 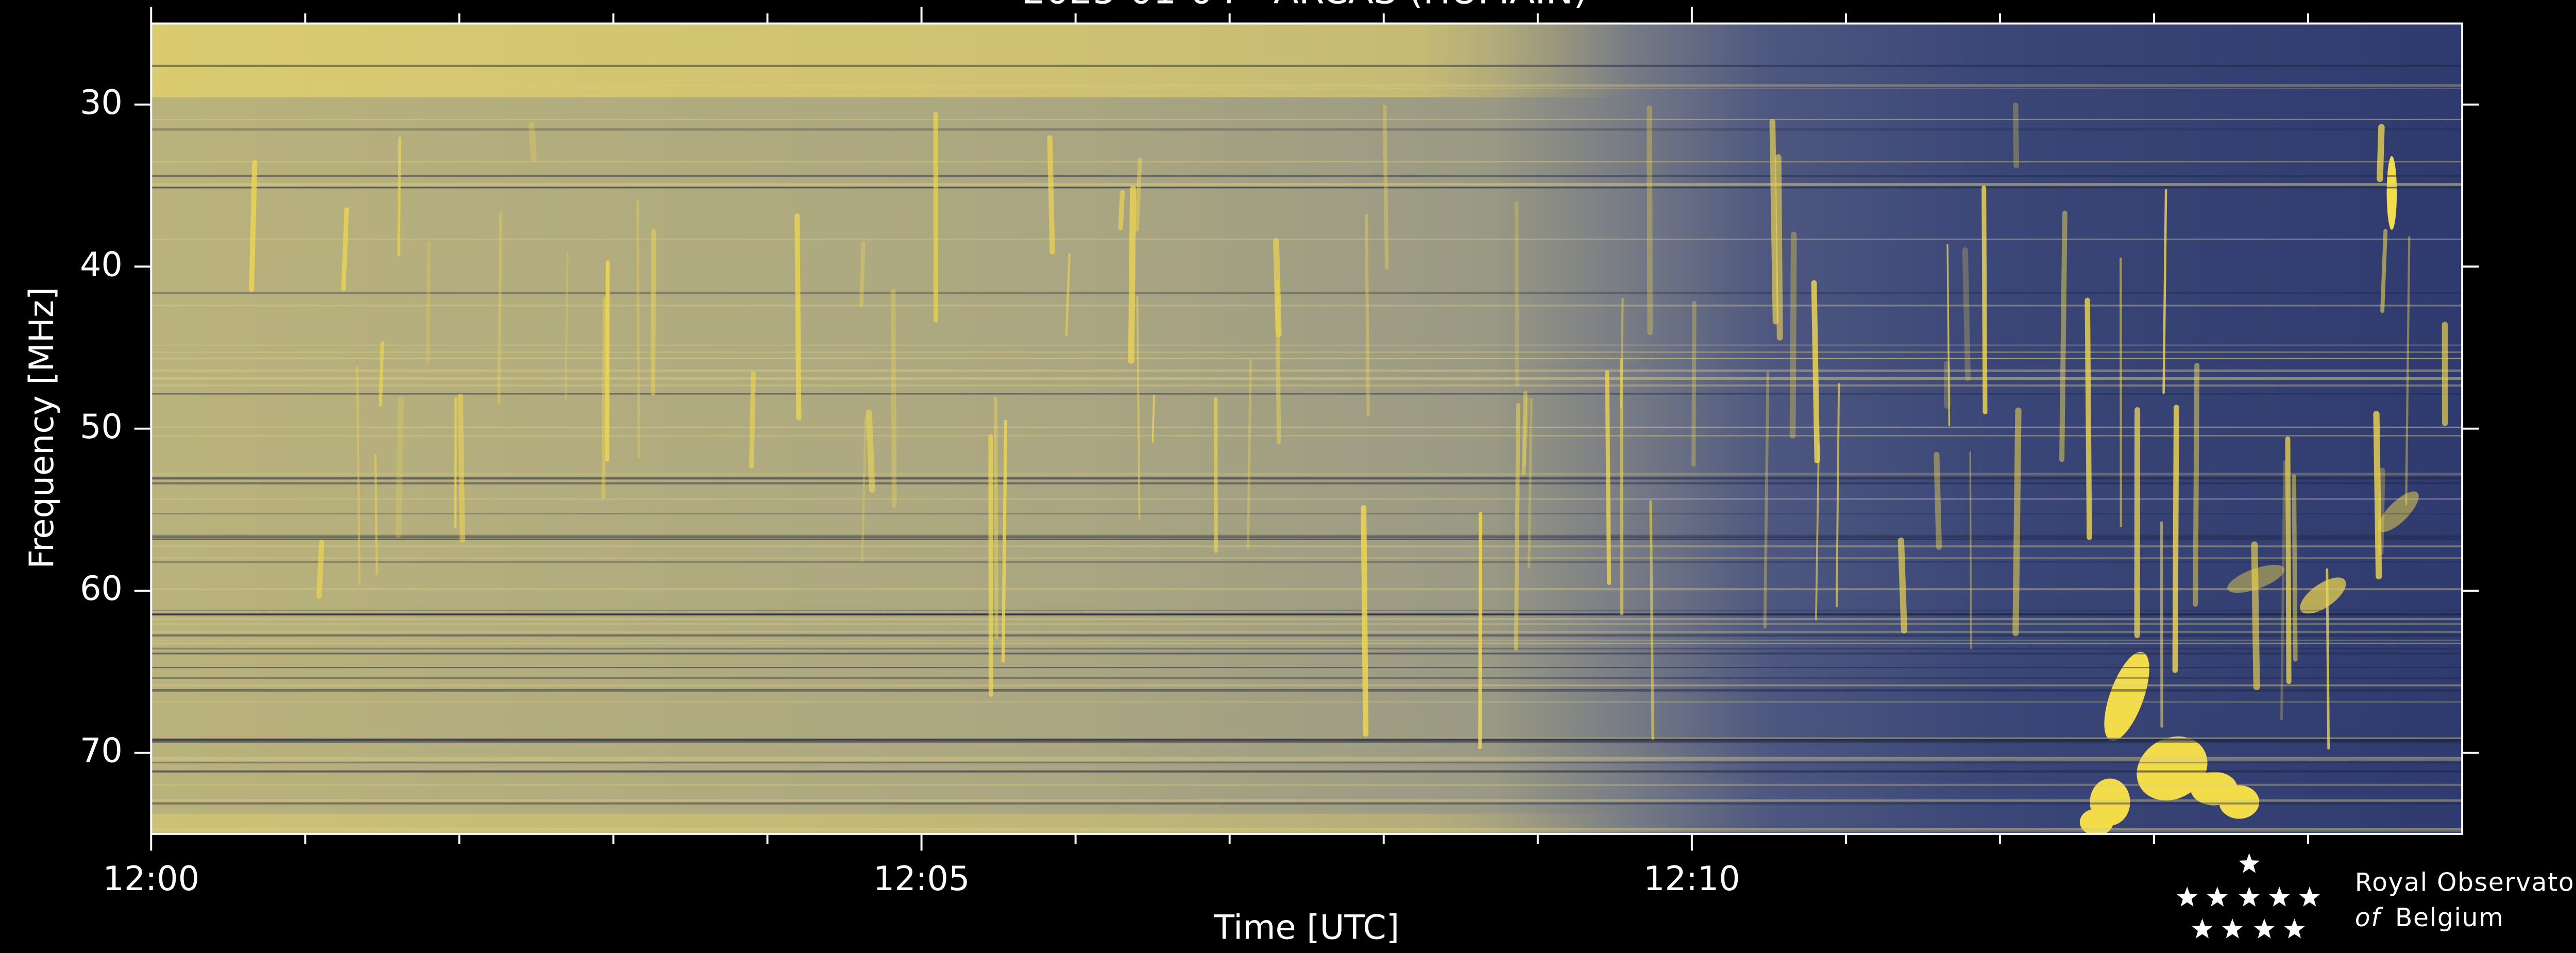 I want to click on logo-stars, so click(x=2248, y=896).